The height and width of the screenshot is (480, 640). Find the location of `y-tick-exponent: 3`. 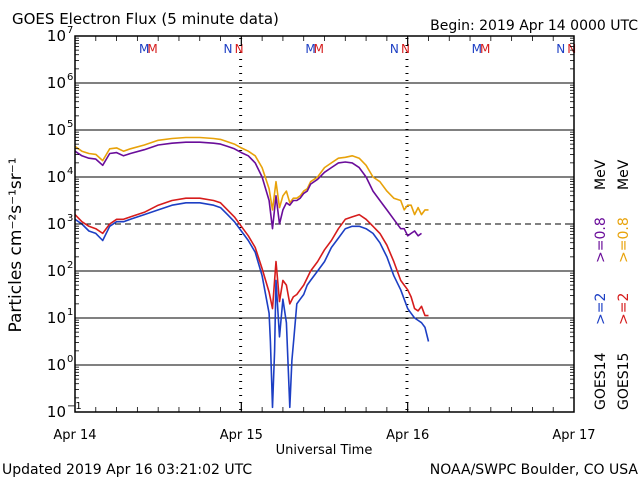

y-tick-exponent: 3 is located at coordinates (70, 218).